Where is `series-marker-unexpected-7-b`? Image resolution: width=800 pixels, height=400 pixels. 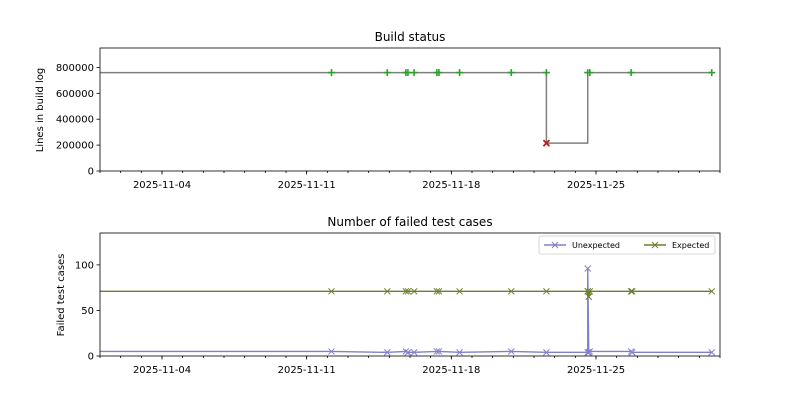 series-marker-unexpected-7-b is located at coordinates (439, 351).